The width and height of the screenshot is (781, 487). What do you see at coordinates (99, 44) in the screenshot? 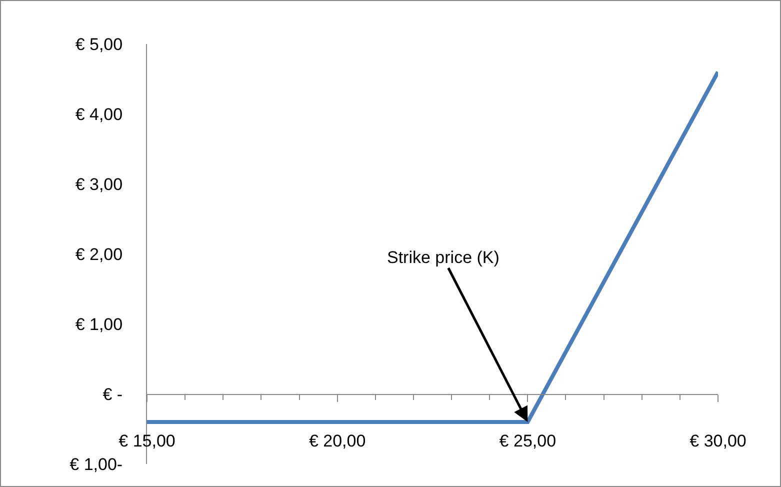
I see `y-tick-label: € 5,00` at bounding box center [99, 44].